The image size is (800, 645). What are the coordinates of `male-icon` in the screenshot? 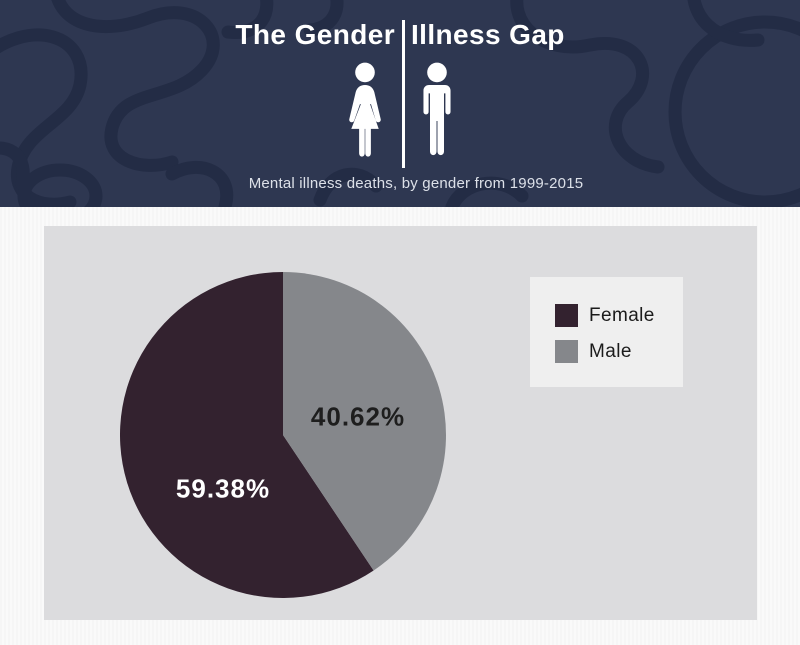 It's located at (437, 109).